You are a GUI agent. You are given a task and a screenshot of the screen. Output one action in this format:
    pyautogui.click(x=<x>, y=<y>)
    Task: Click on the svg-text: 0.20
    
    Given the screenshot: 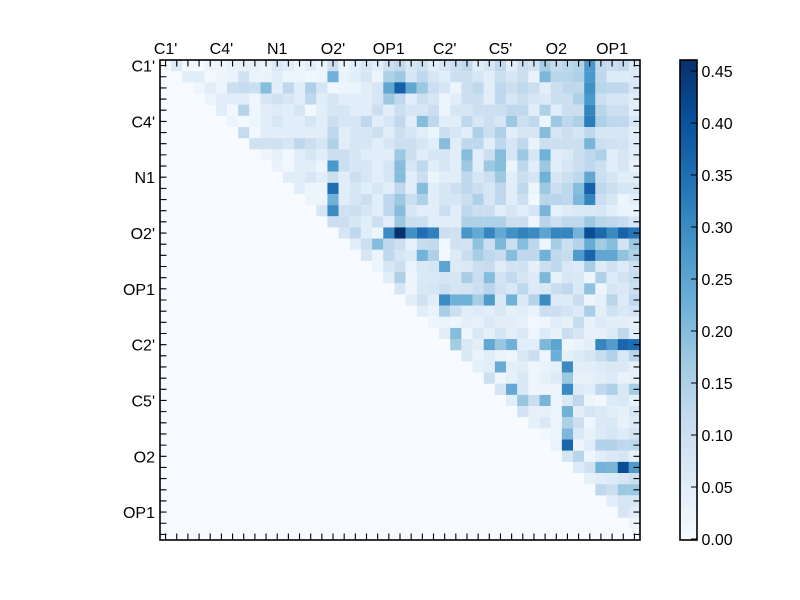 What is the action you would take?
    pyautogui.click(x=717, y=332)
    